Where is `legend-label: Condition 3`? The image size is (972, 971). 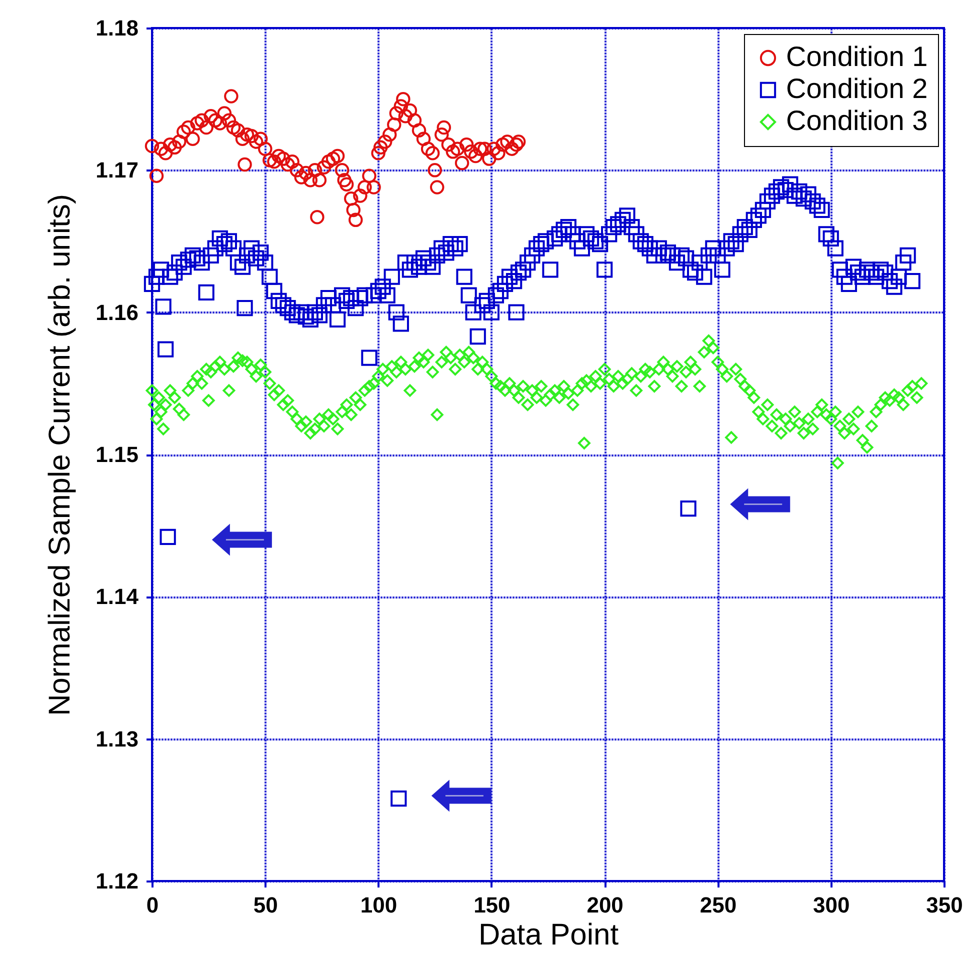
legend-label: Condition 3 is located at coordinates (857, 120).